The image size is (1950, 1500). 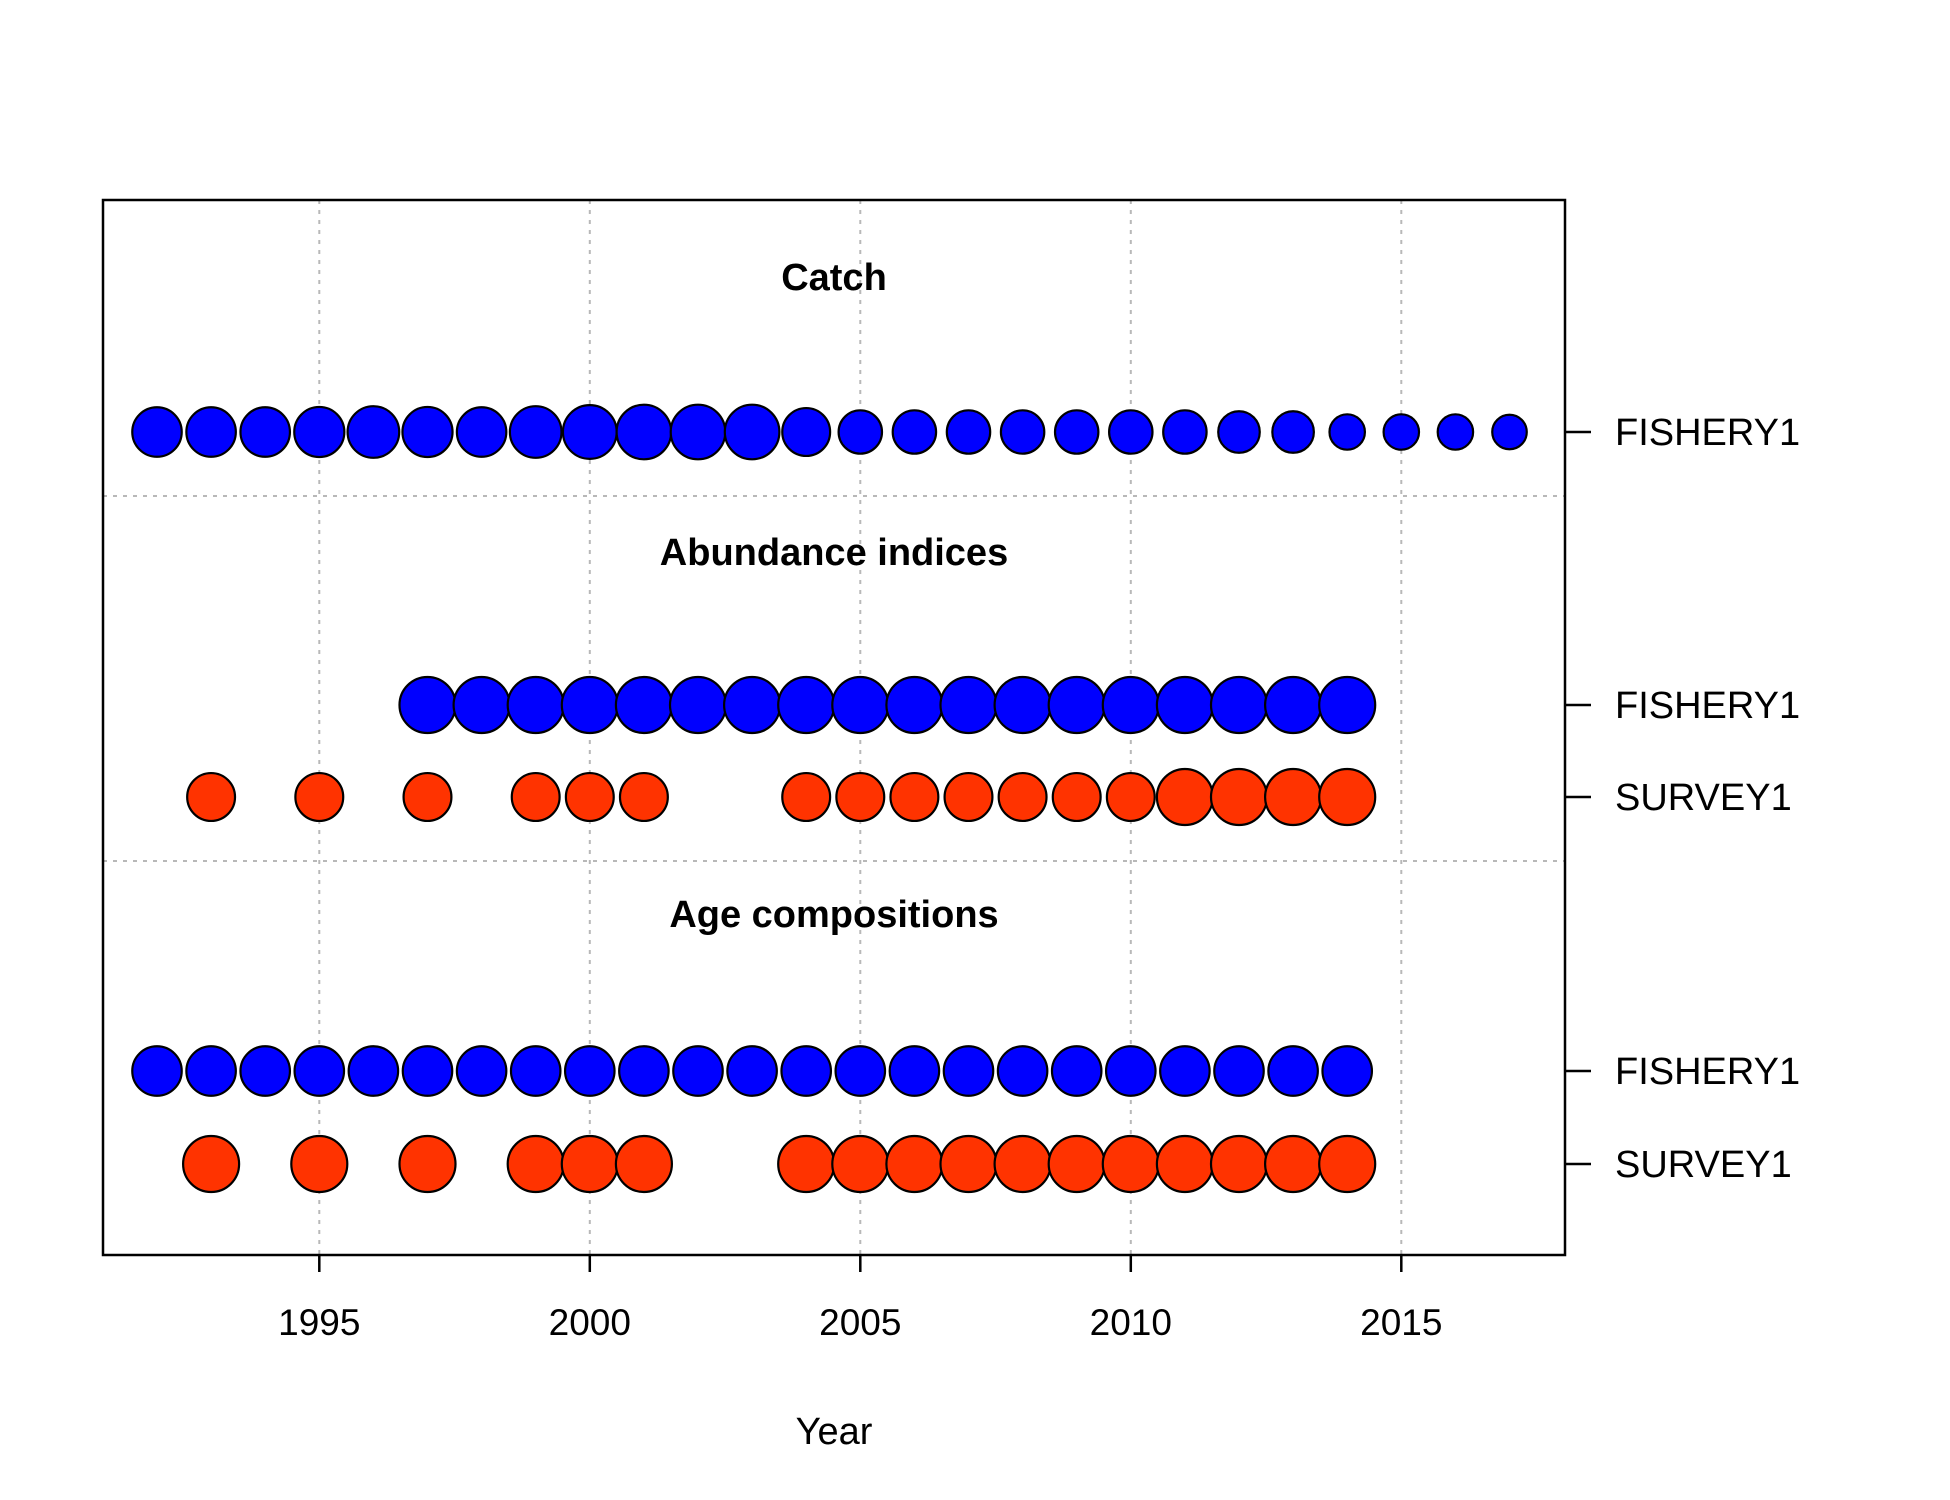 I want to click on bubble-age-compositions-fishery1-2005, so click(x=860, y=1071).